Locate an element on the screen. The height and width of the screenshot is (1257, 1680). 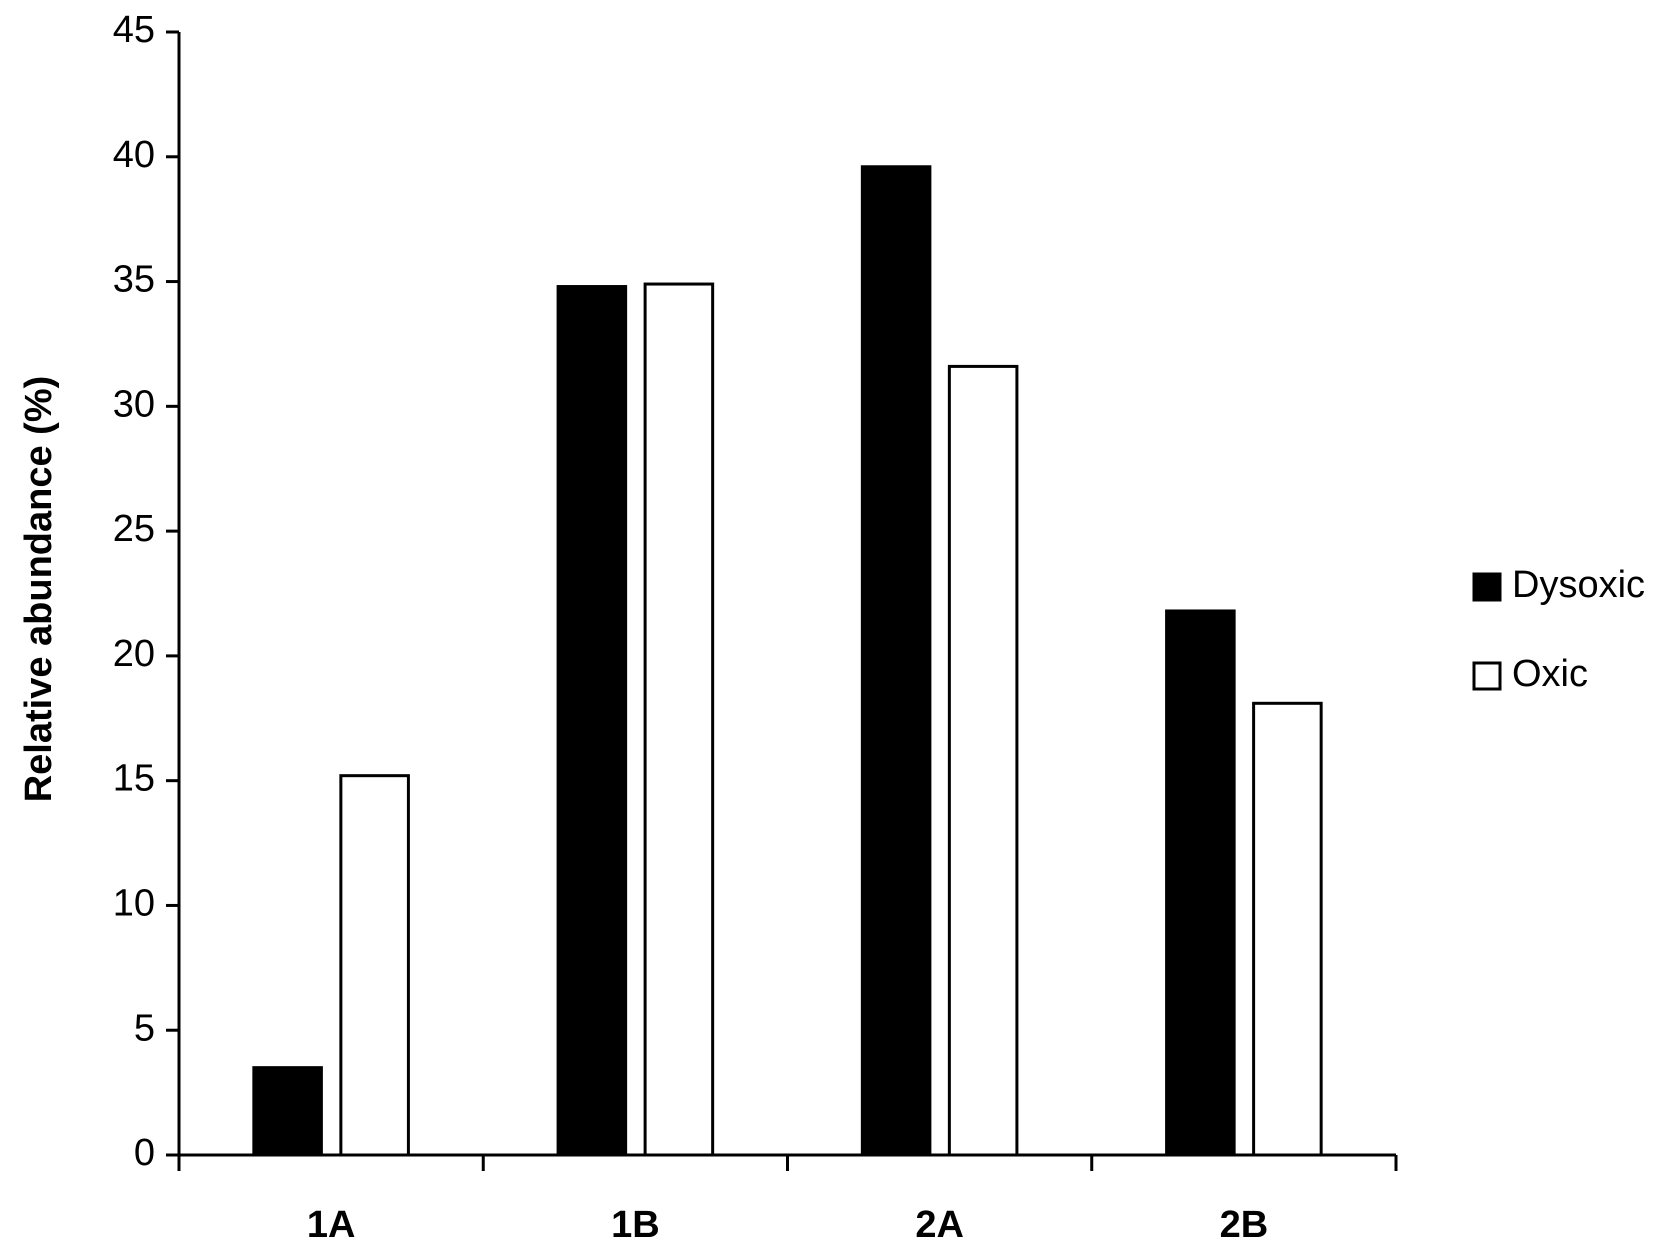
y-tick-label: 35 is located at coordinates (134, 280).